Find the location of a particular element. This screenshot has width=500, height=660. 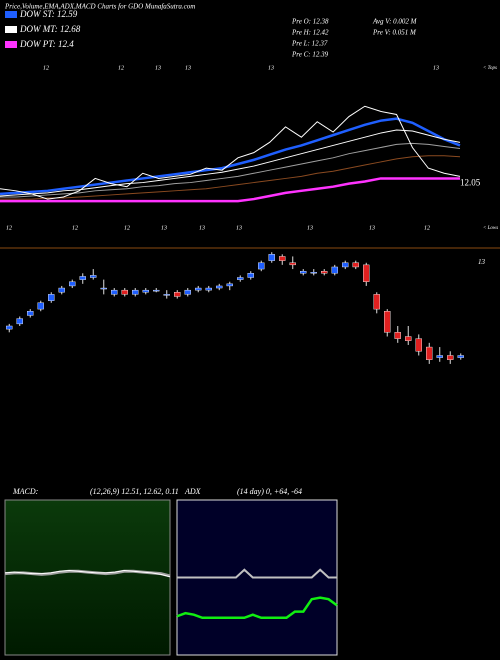

legend-label: DOW MT: 12.68 is located at coordinates (50, 29).